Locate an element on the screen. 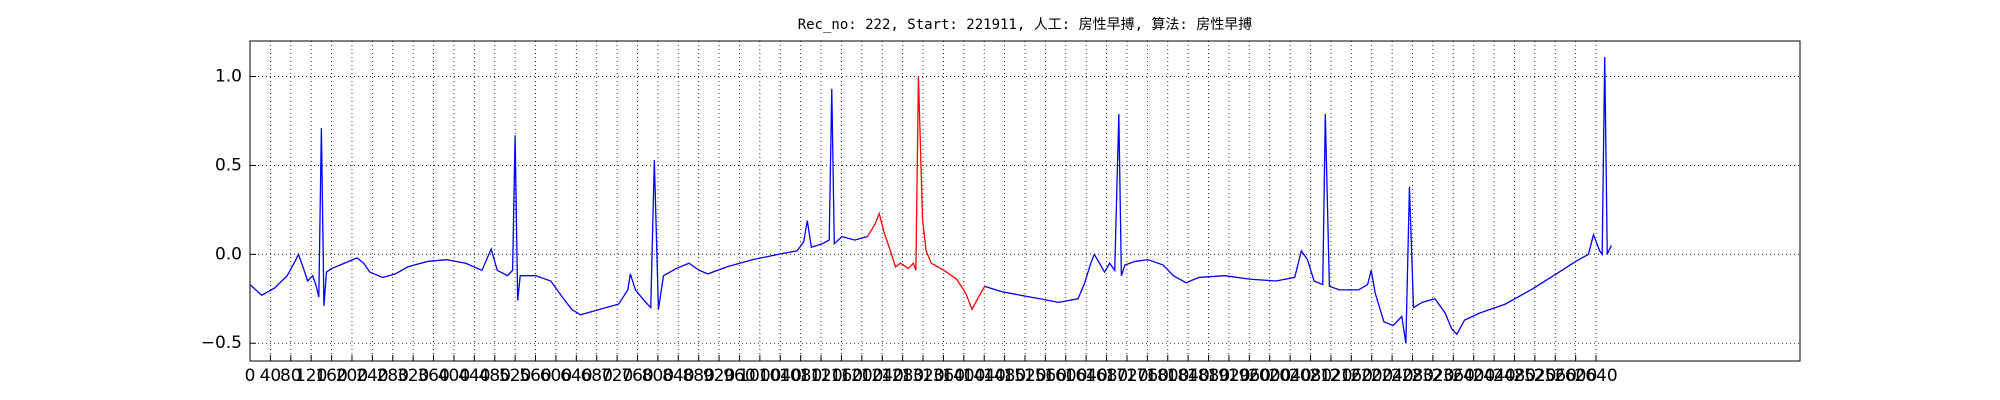 This screenshot has width=2000, height=400. x-tick-label: 320 is located at coordinates (413, 376).